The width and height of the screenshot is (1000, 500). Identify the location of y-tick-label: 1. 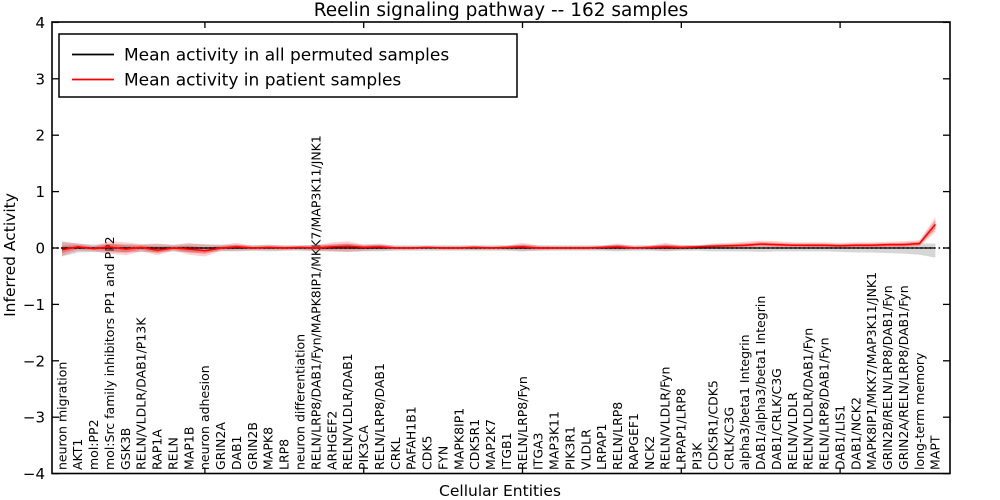
(40, 192).